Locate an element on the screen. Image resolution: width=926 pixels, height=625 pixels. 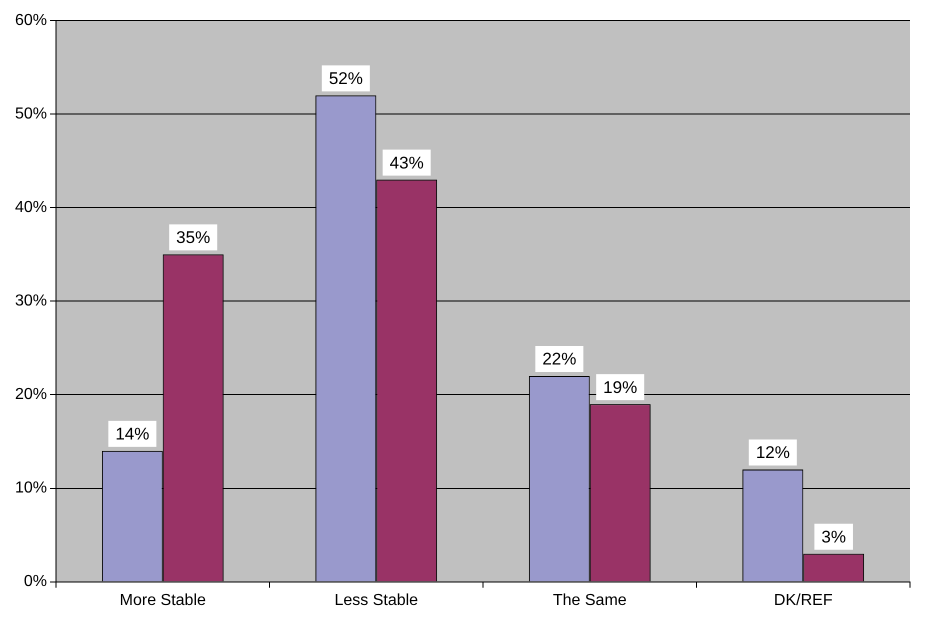
y-tick-label: 50% is located at coordinates (31, 114).